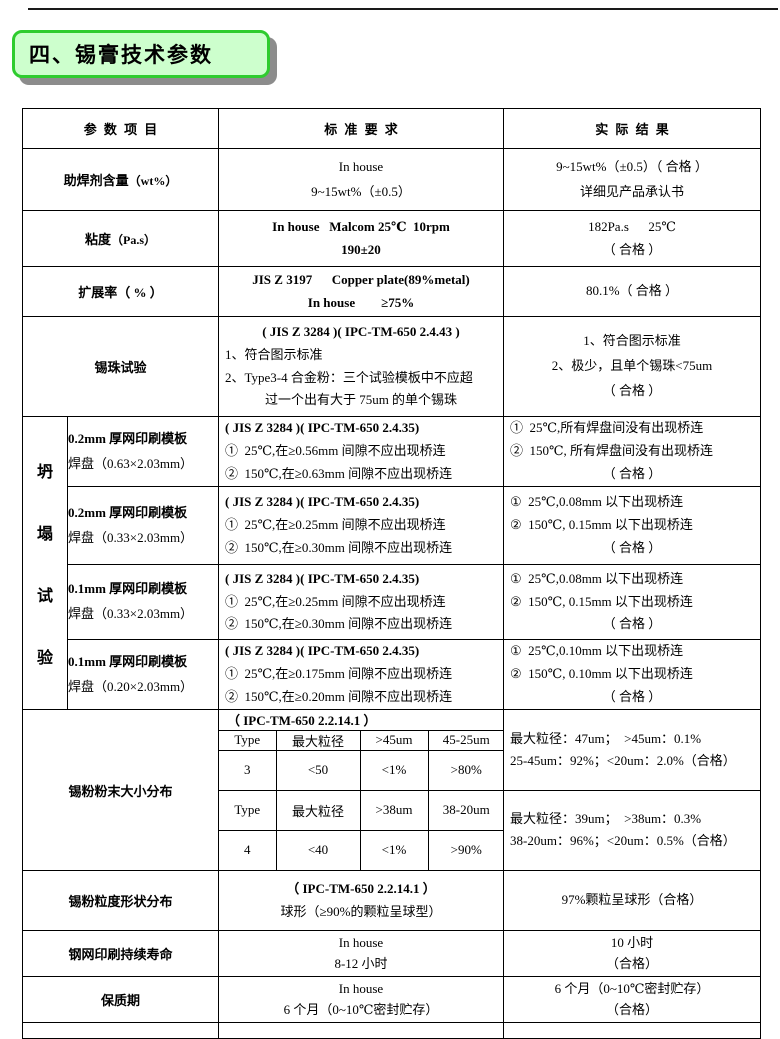  I want to click on header-result: 实际结果, so click(632, 128).